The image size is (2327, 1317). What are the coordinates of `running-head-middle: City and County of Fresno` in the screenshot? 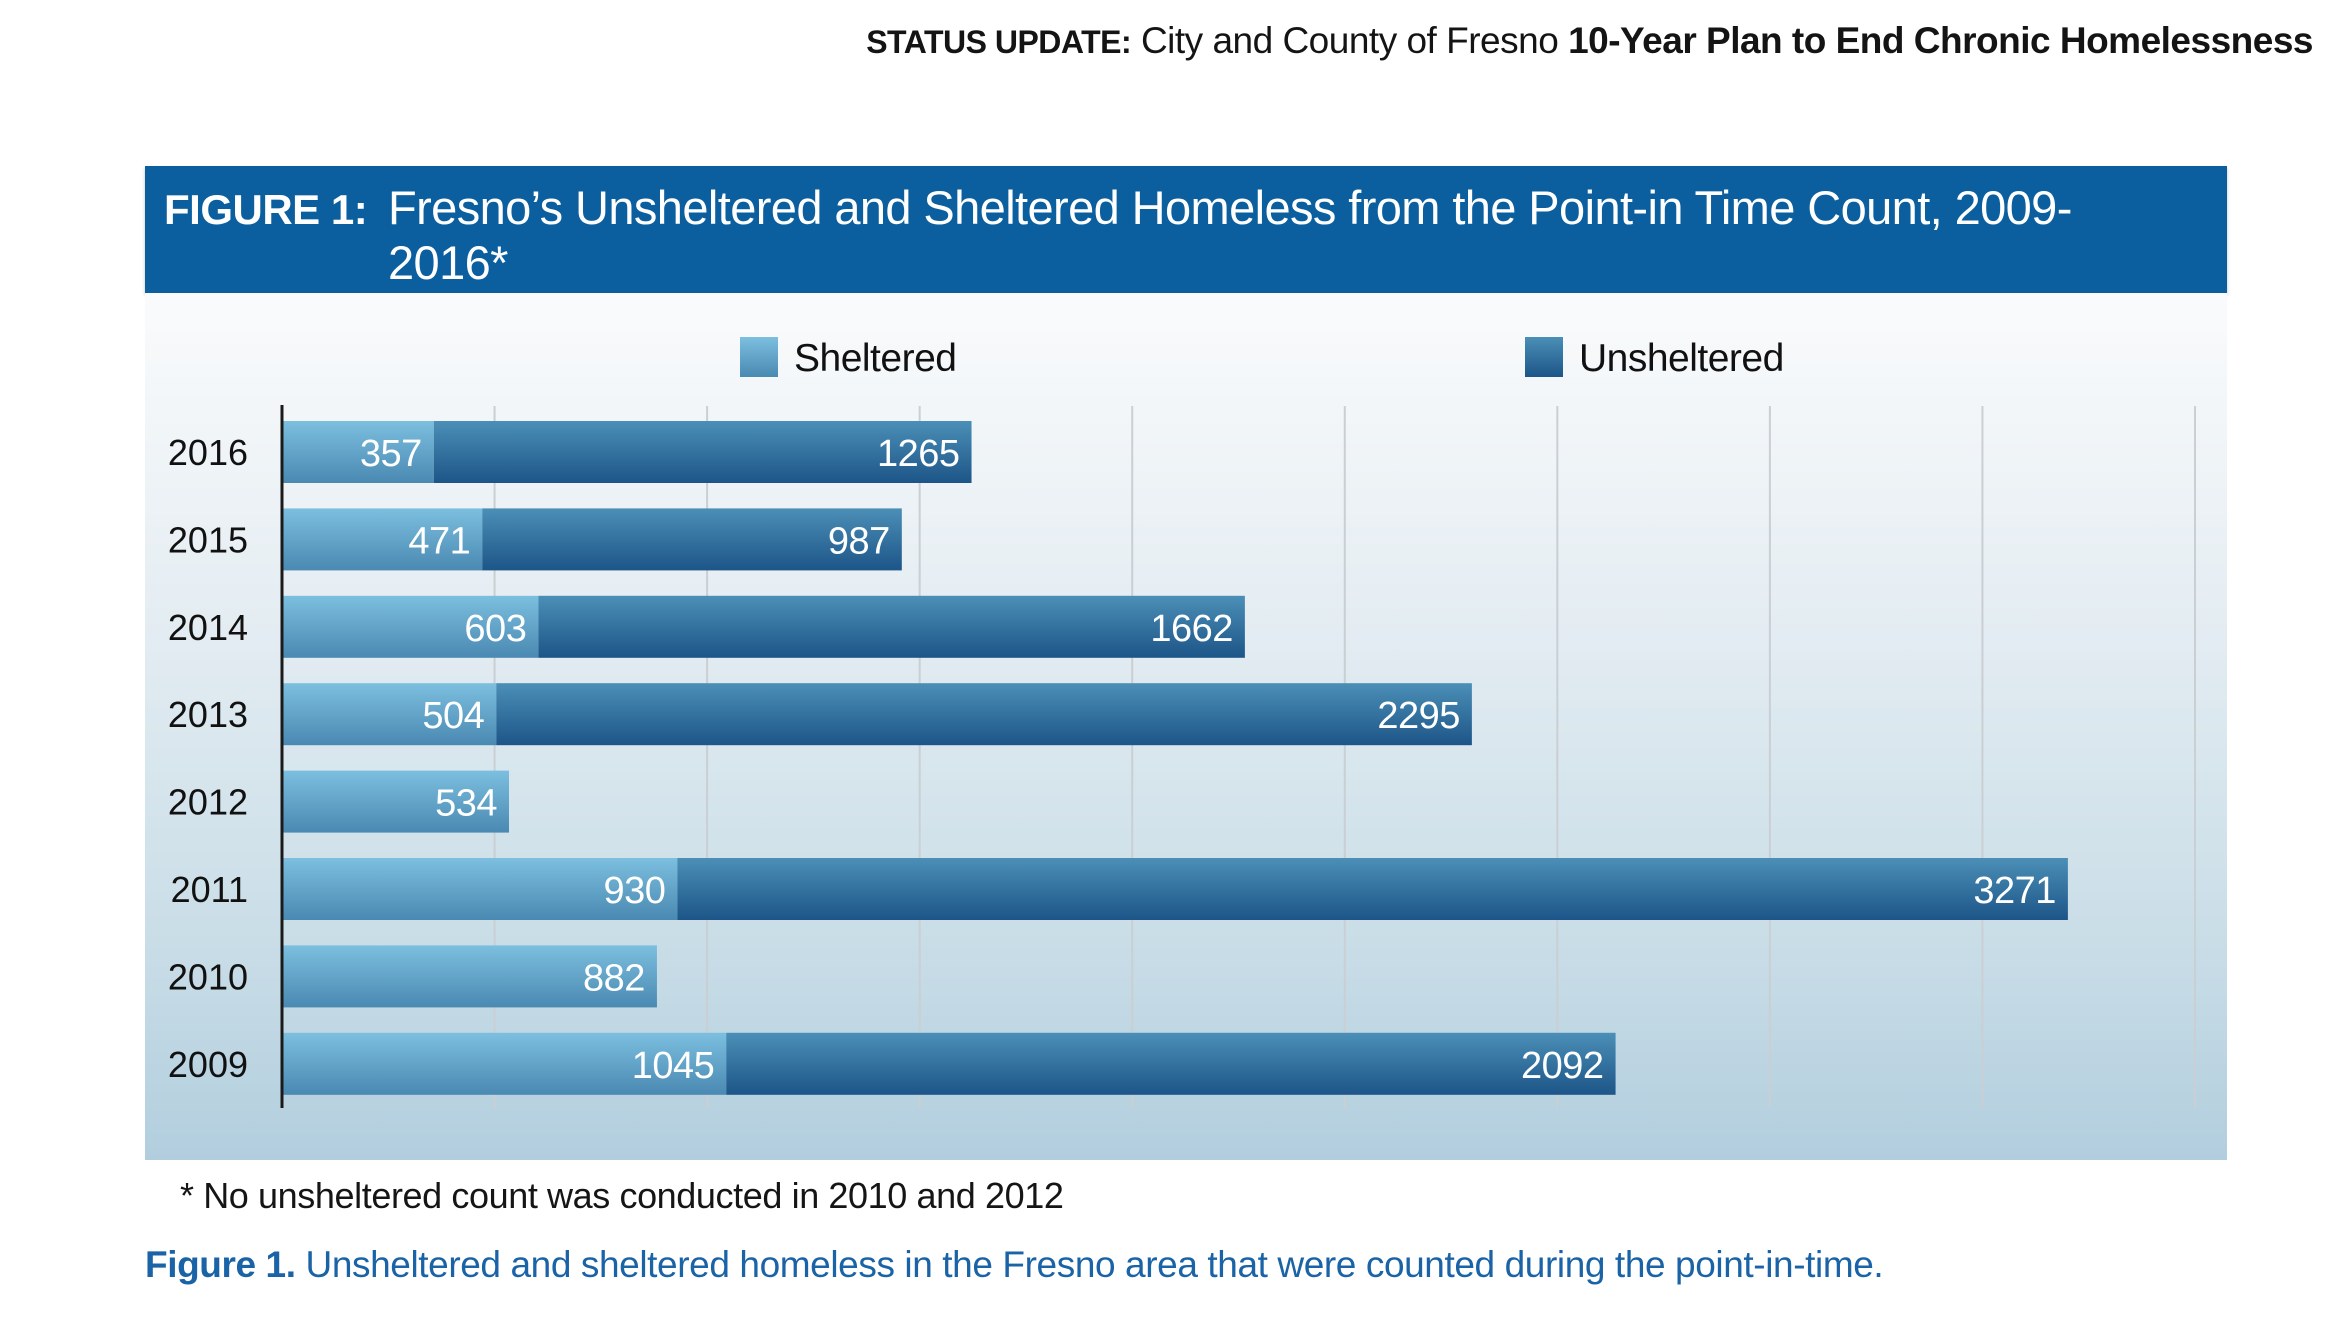 It's located at (1349, 40).